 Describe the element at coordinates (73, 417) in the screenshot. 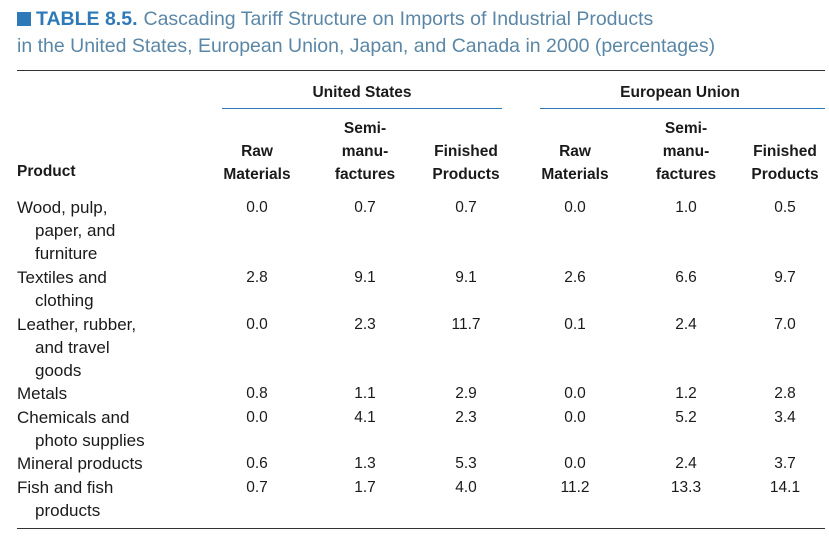

I see `product-name-line: Chemicals and` at that location.